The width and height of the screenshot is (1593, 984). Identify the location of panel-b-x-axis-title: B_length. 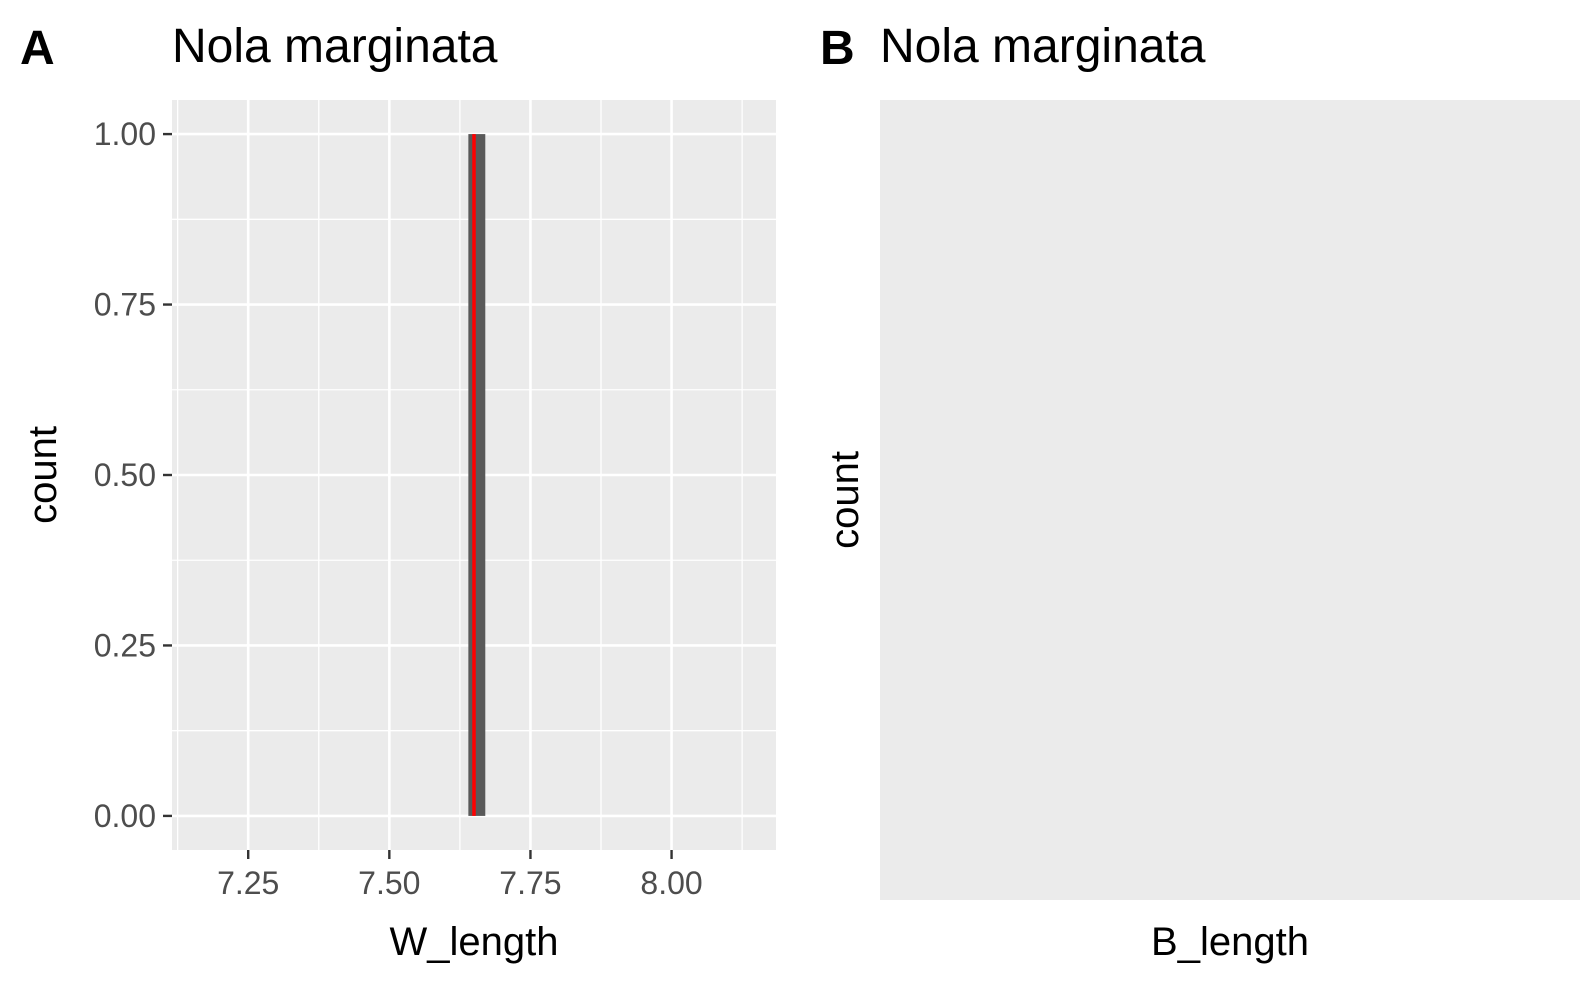
(1230, 942).